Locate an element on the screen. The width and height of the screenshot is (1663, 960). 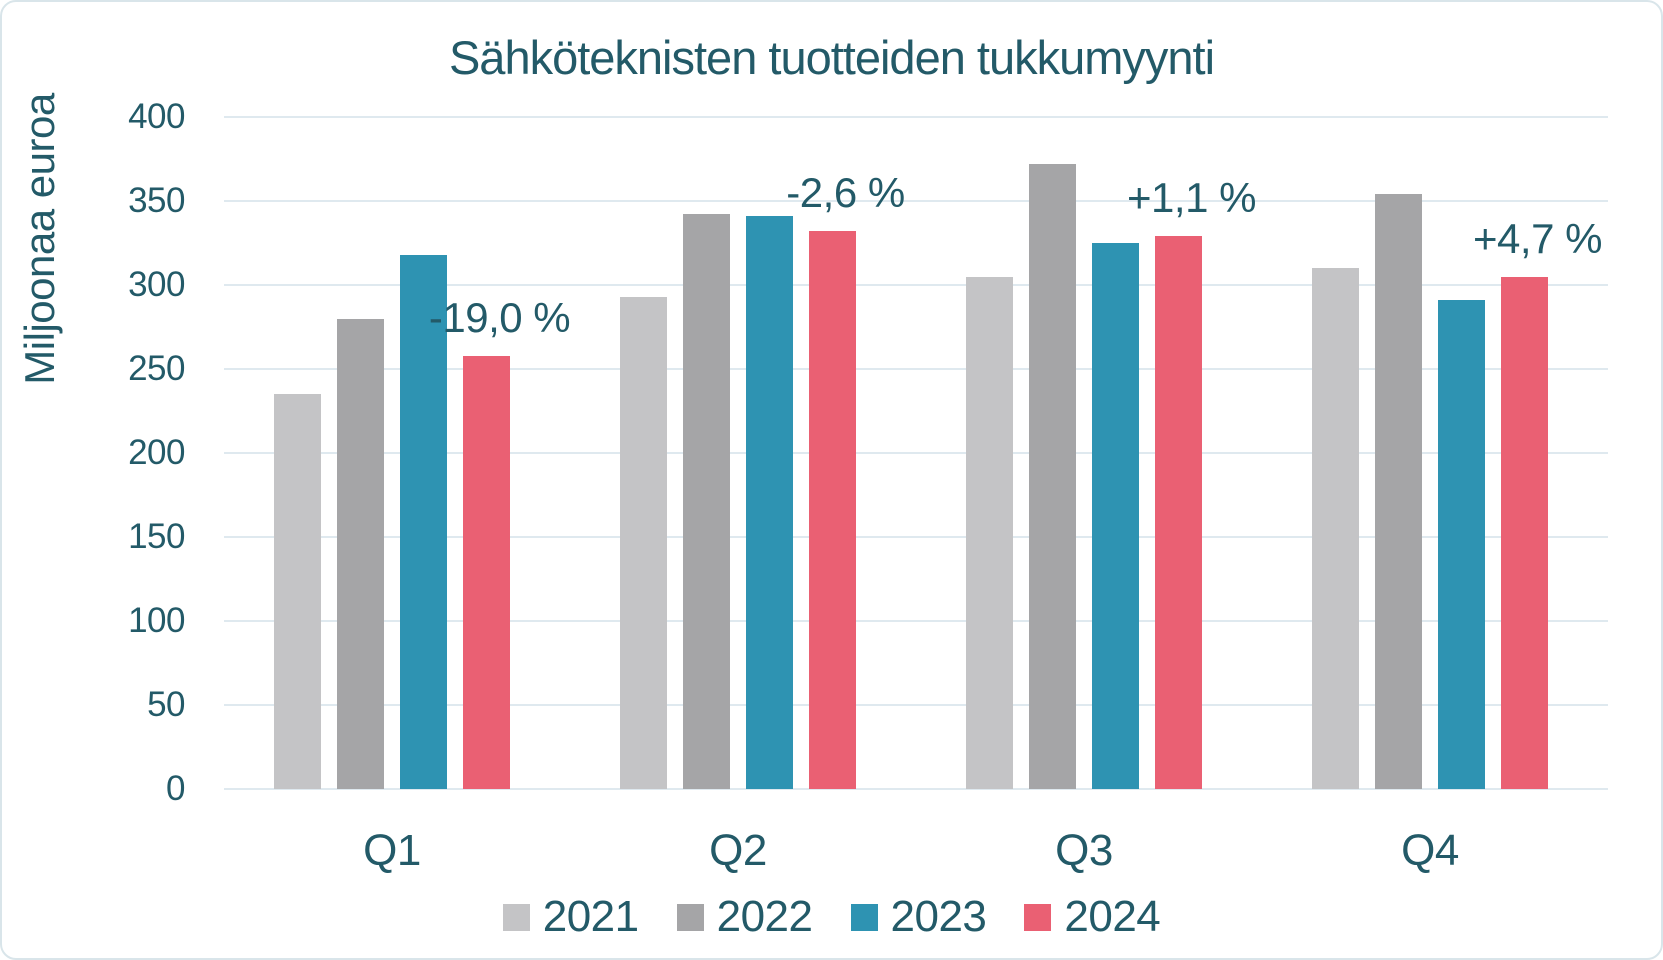
bar-2021-q4 is located at coordinates (1335, 528).